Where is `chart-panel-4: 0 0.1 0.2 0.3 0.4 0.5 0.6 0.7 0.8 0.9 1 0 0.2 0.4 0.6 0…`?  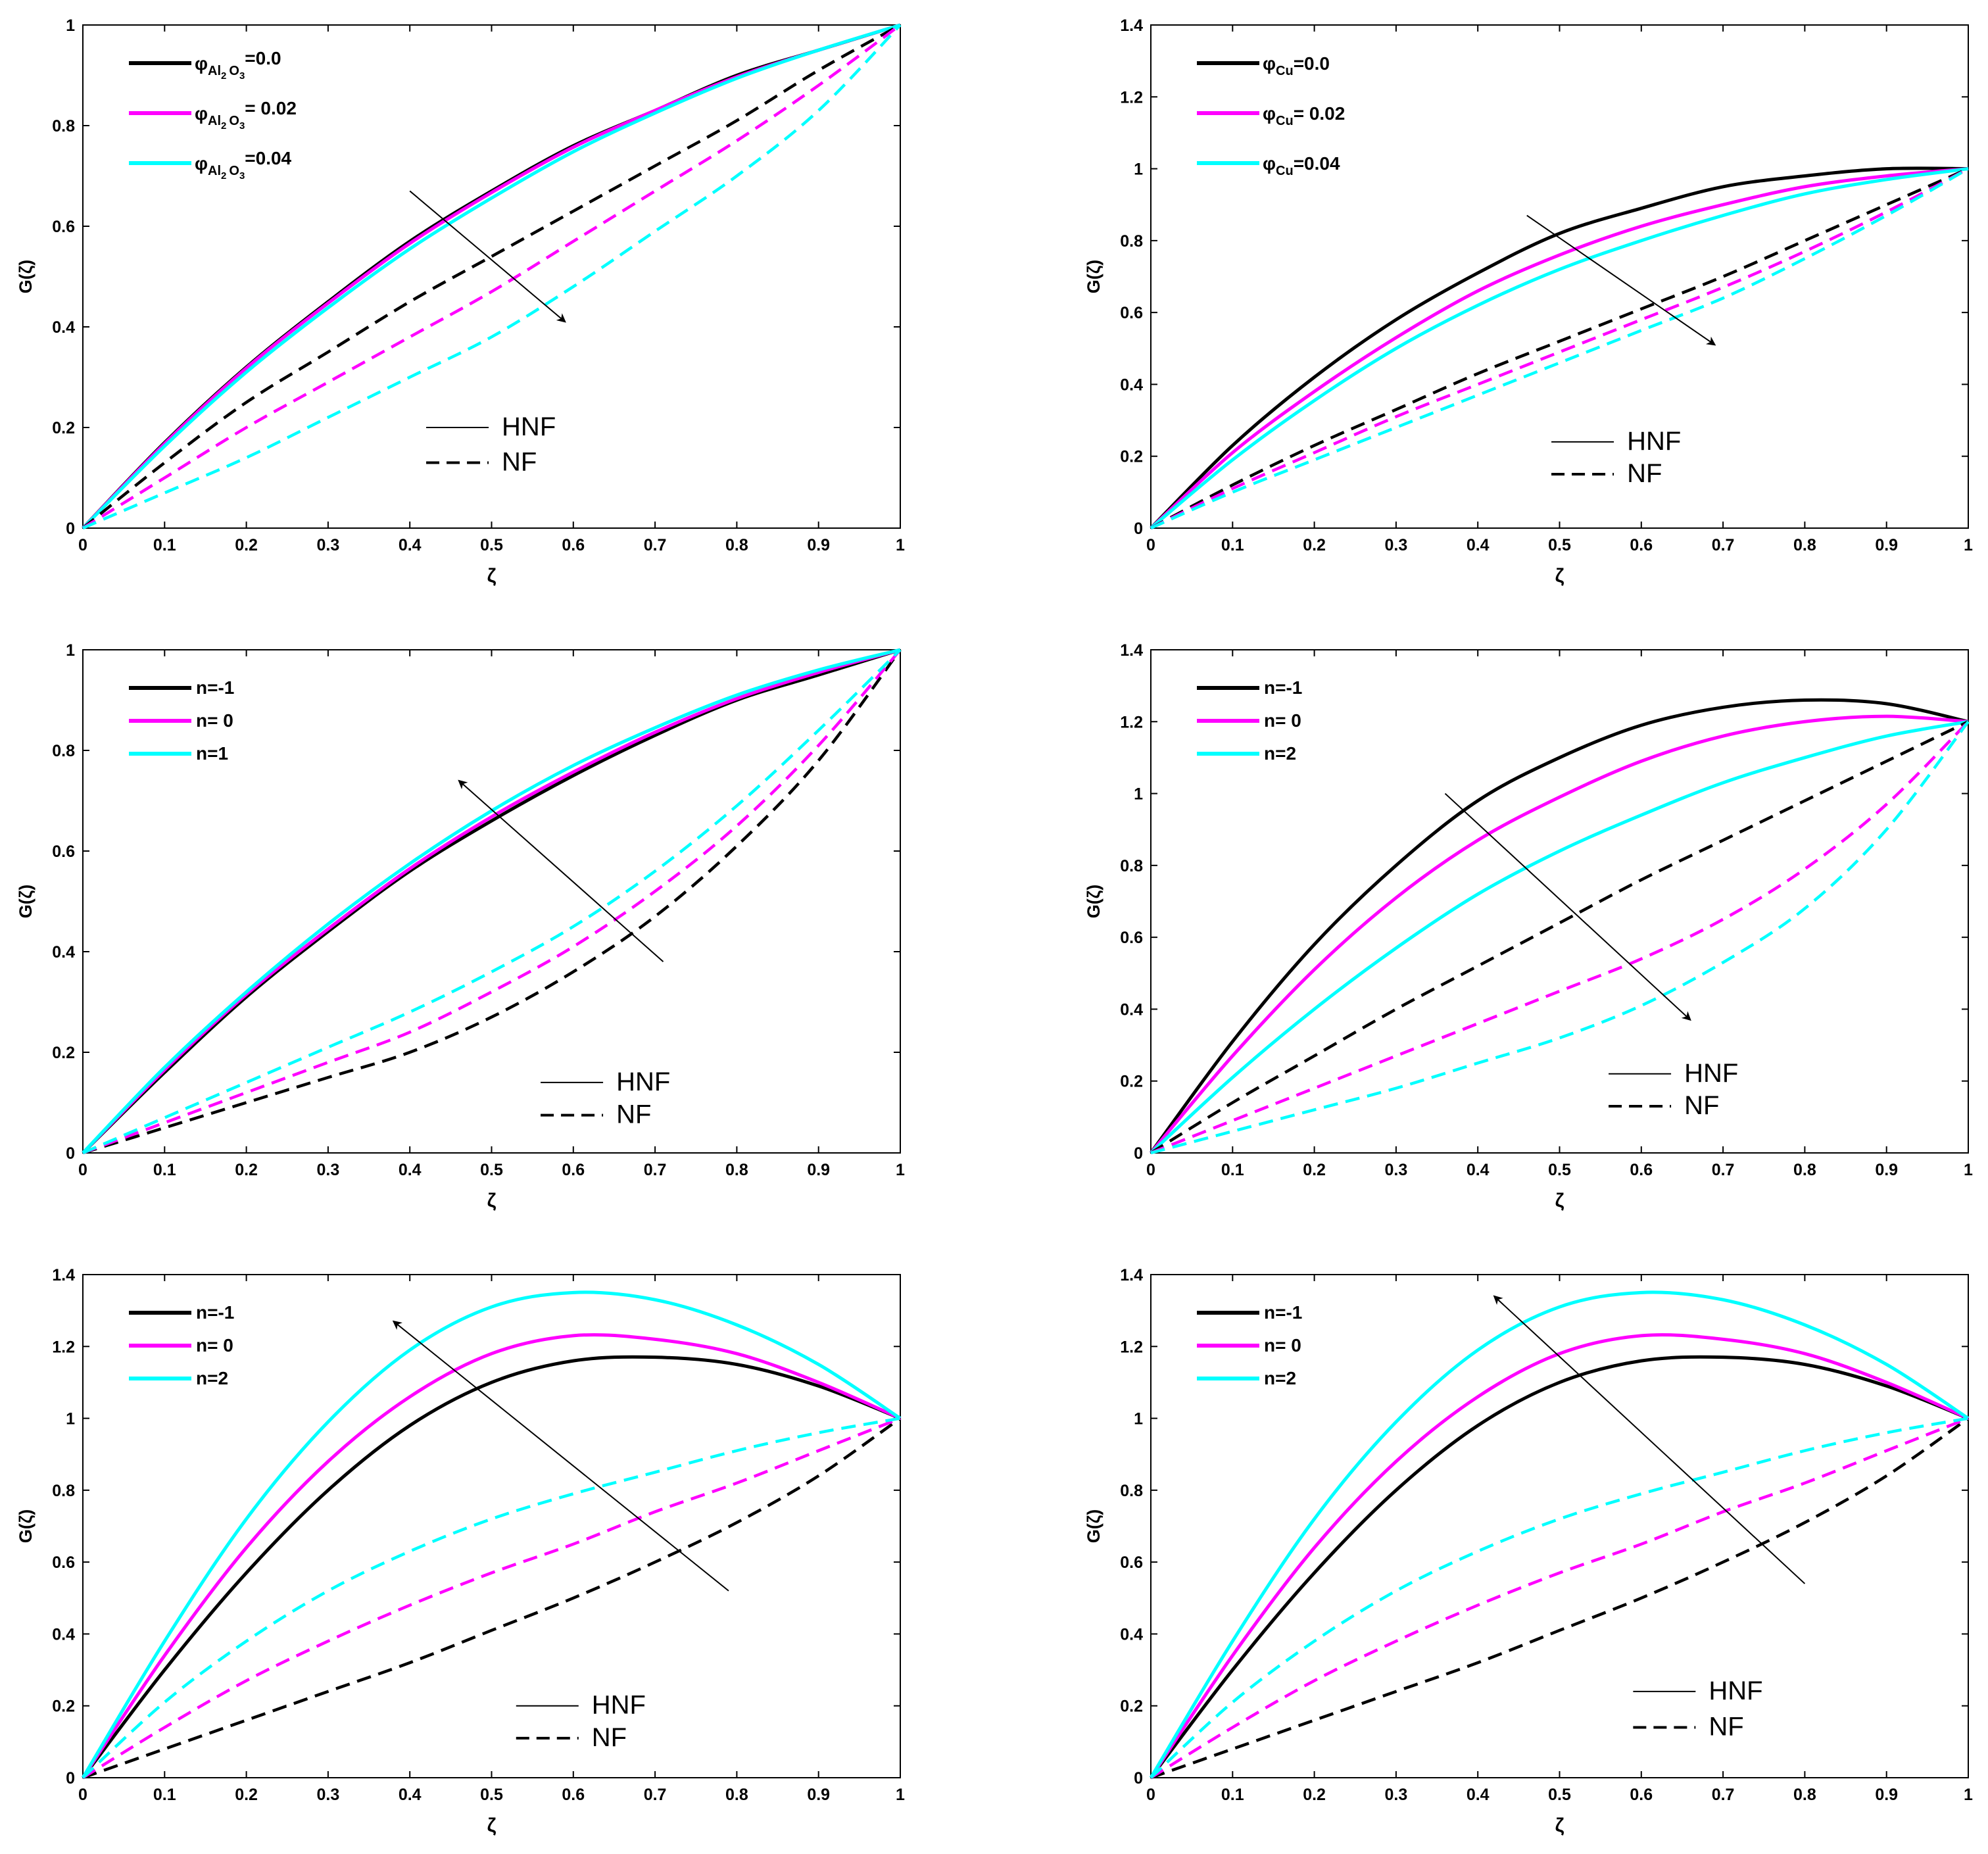 chart-panel-4: 0 0.1 0.2 0.3 0.4 0.5 0.6 0.7 0.8 0.9 1 0 0.2 0.4 0.6 0… is located at coordinates (1529, 926).